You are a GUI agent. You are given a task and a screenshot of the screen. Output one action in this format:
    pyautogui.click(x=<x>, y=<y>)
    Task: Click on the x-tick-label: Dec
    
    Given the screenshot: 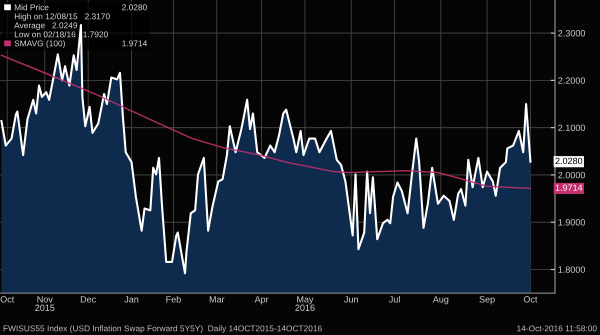 What is the action you would take?
    pyautogui.click(x=88, y=299)
    